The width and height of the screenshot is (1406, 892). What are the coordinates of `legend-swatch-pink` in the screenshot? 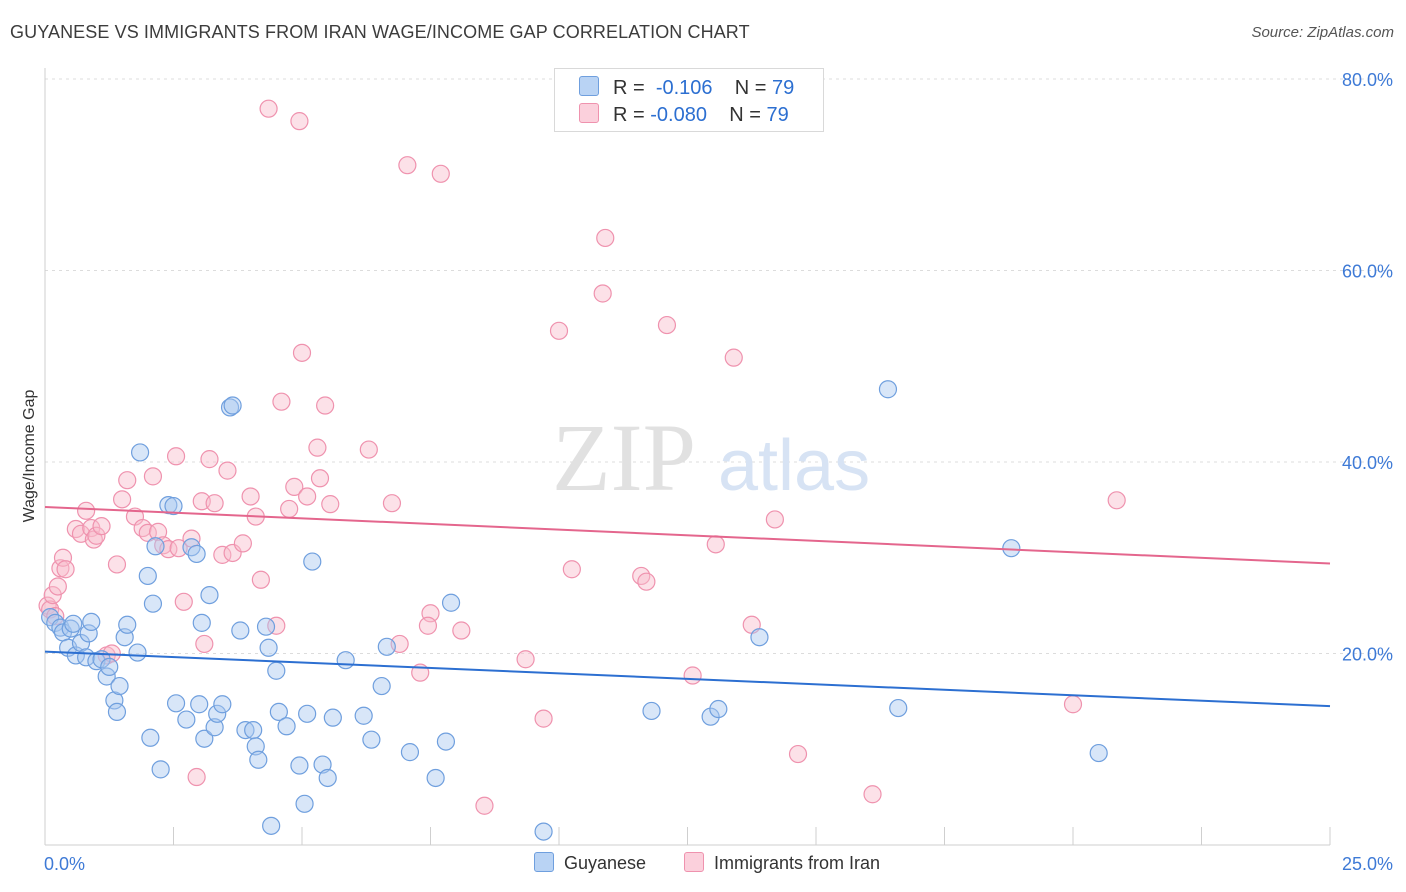 It's located at (694, 862).